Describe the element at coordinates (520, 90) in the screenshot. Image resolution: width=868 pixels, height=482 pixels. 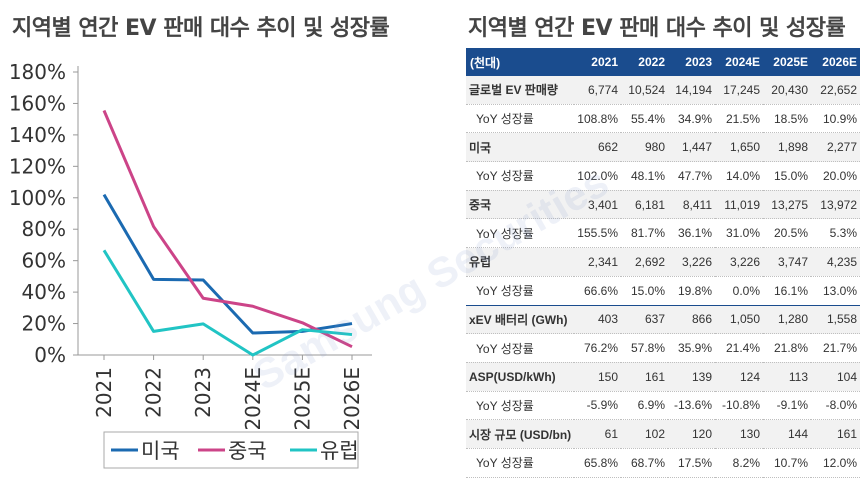
I see `row-label: 글로벌 EV 판매량` at that location.